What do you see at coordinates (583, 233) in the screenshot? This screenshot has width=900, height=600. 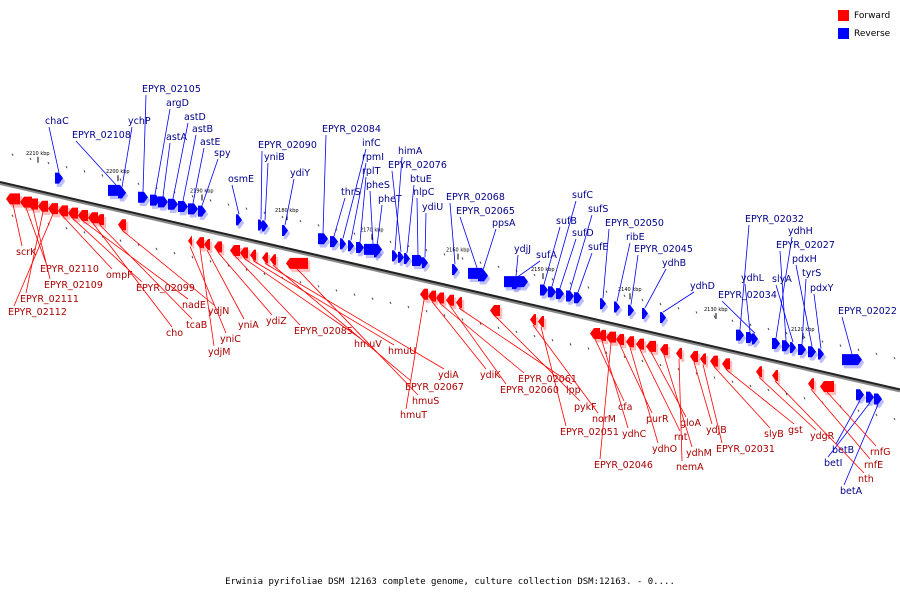 I see `label-sufD: sufD` at bounding box center [583, 233].